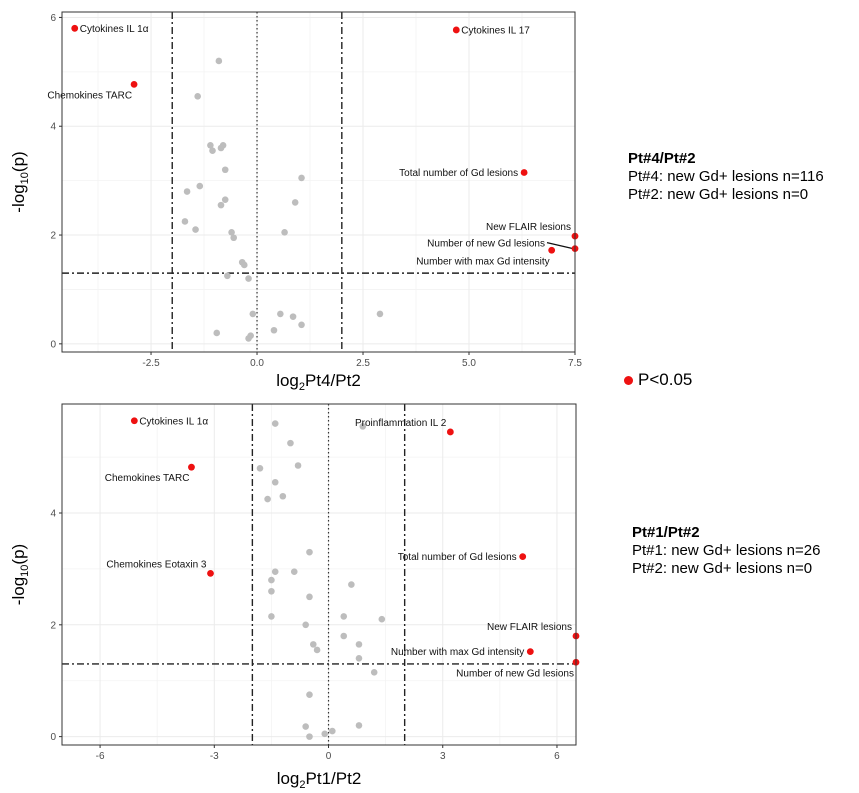 Image resolution: width=859 pixels, height=793 pixels. I want to click on x-tick-label: -2.5, so click(151, 363).